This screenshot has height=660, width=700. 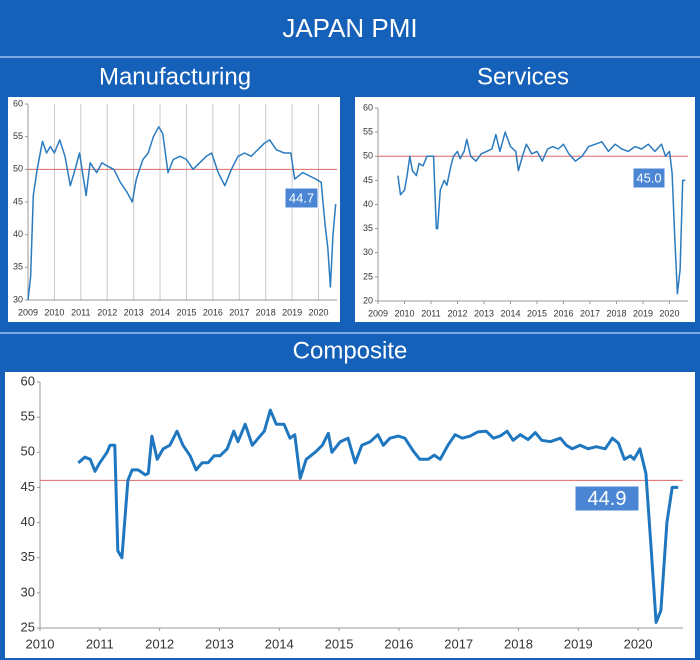 What do you see at coordinates (175, 76) in the screenshot?
I see `chart-title: Manufacturing` at bounding box center [175, 76].